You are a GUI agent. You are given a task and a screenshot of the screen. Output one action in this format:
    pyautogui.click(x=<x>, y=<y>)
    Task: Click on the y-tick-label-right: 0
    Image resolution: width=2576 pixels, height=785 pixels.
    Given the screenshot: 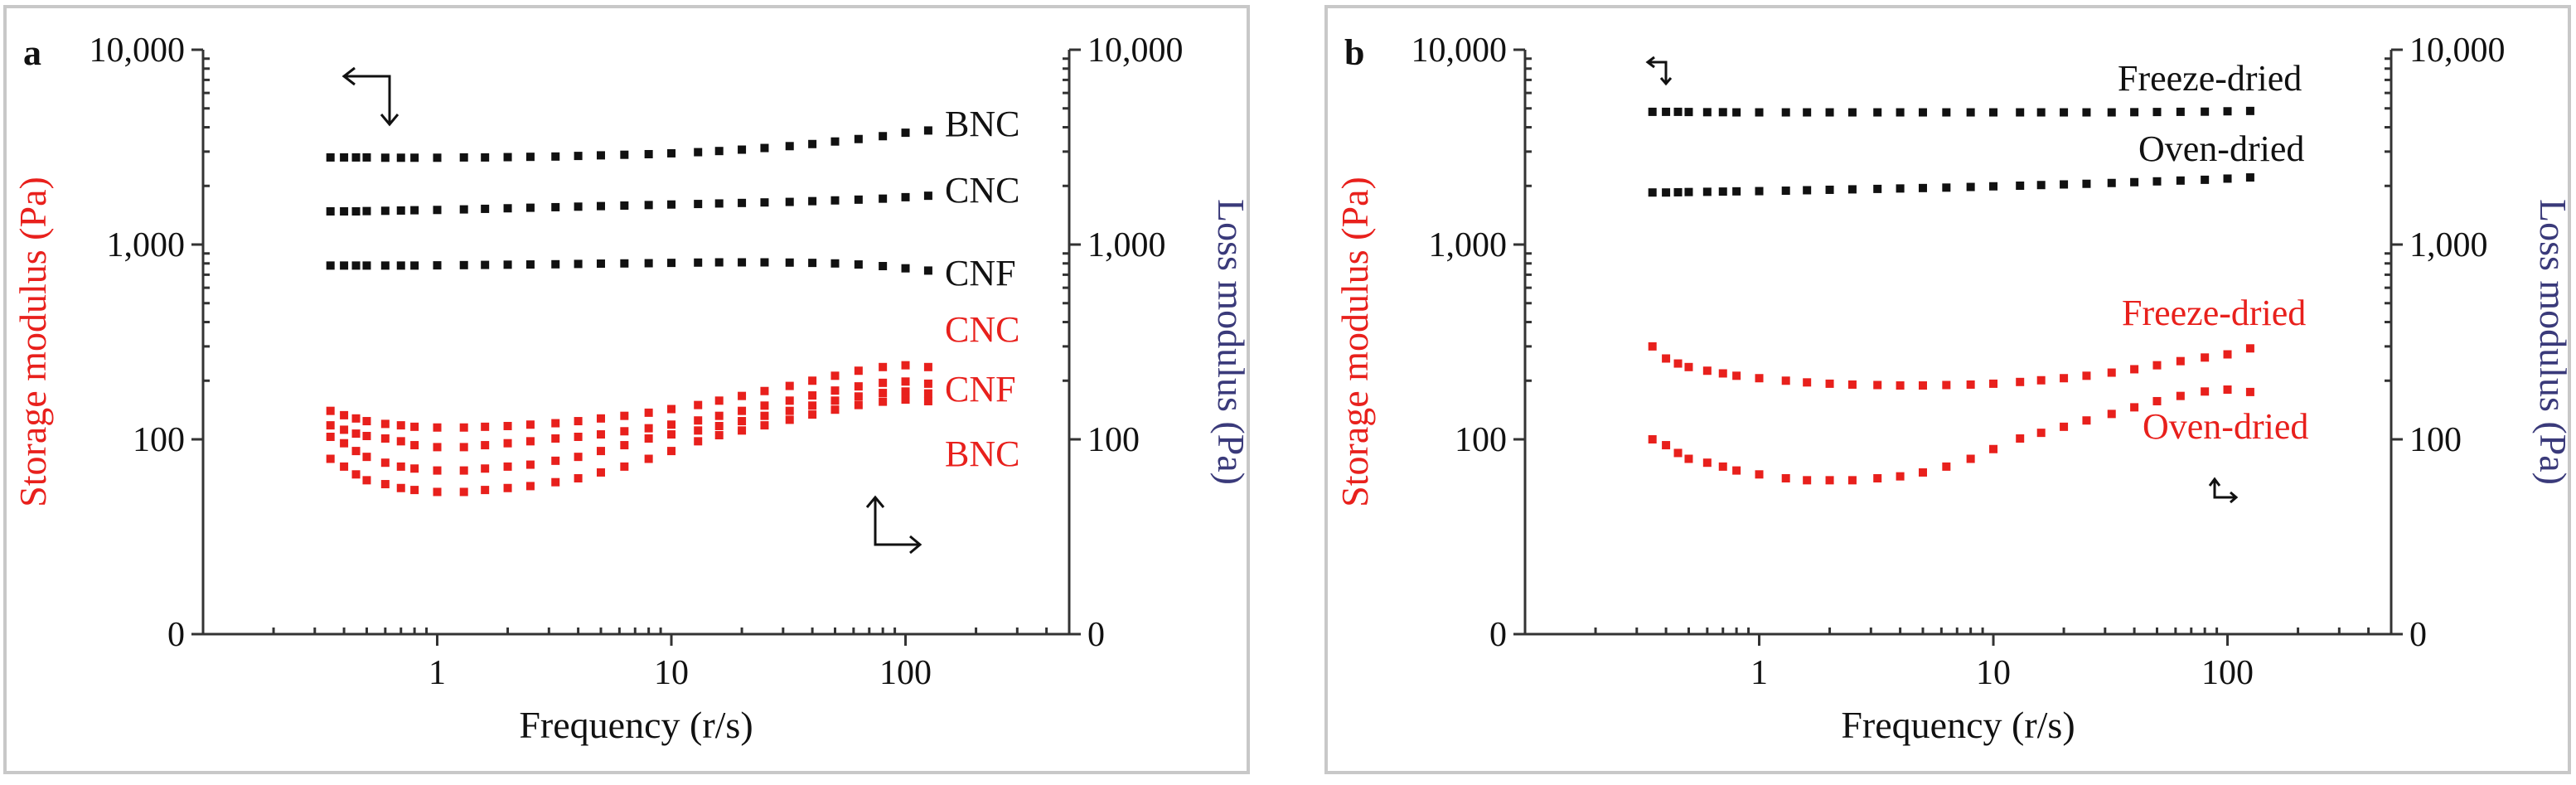 What is the action you would take?
    pyautogui.click(x=2418, y=635)
    